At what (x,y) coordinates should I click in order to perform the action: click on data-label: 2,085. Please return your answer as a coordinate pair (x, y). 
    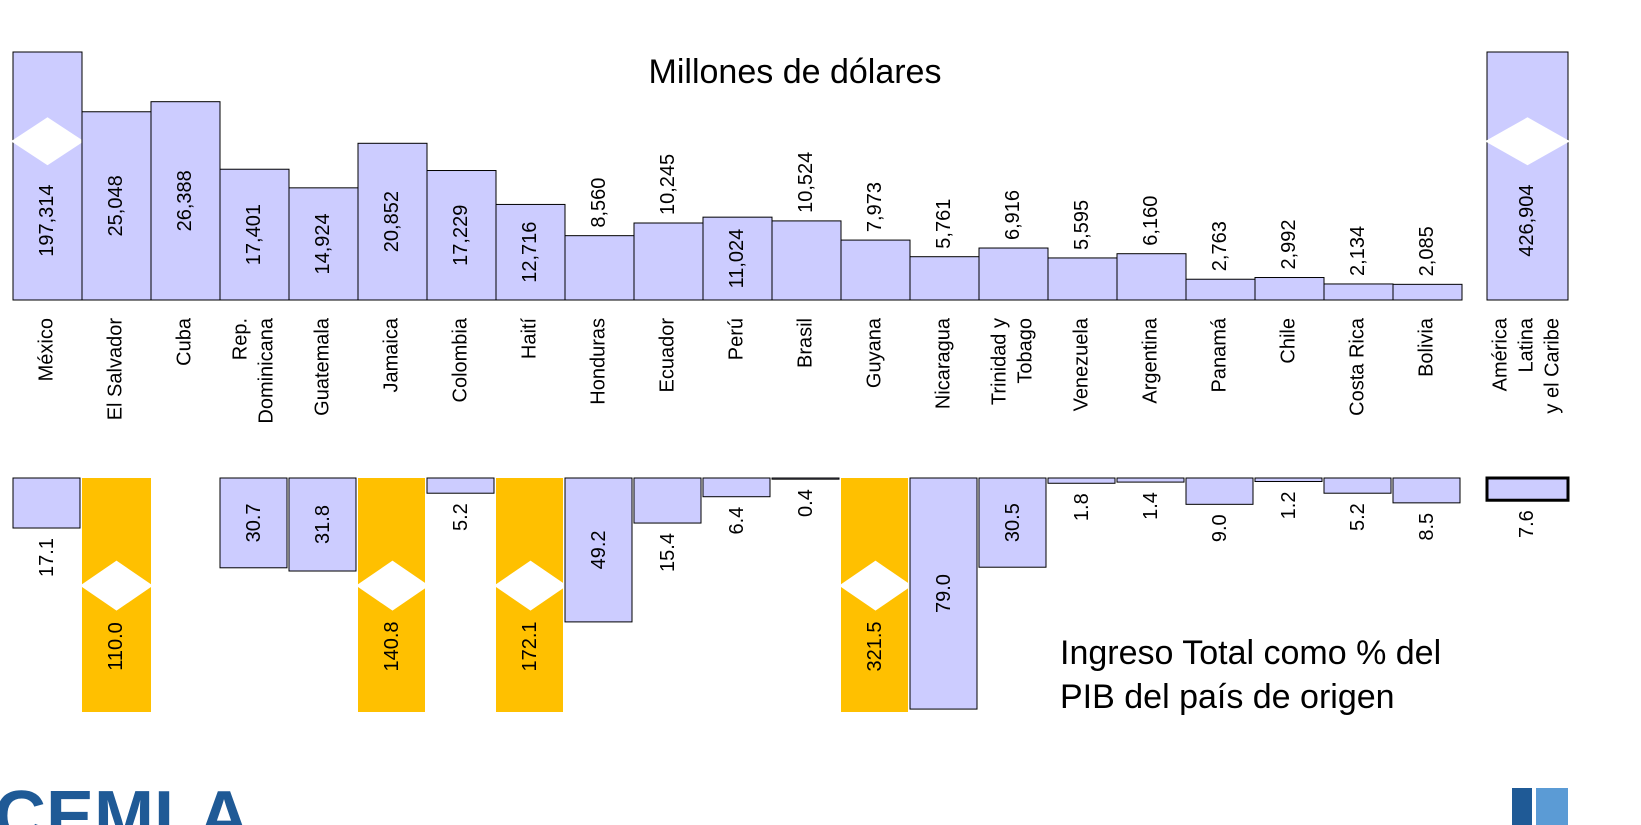
    Looking at the image, I should click on (1427, 251).